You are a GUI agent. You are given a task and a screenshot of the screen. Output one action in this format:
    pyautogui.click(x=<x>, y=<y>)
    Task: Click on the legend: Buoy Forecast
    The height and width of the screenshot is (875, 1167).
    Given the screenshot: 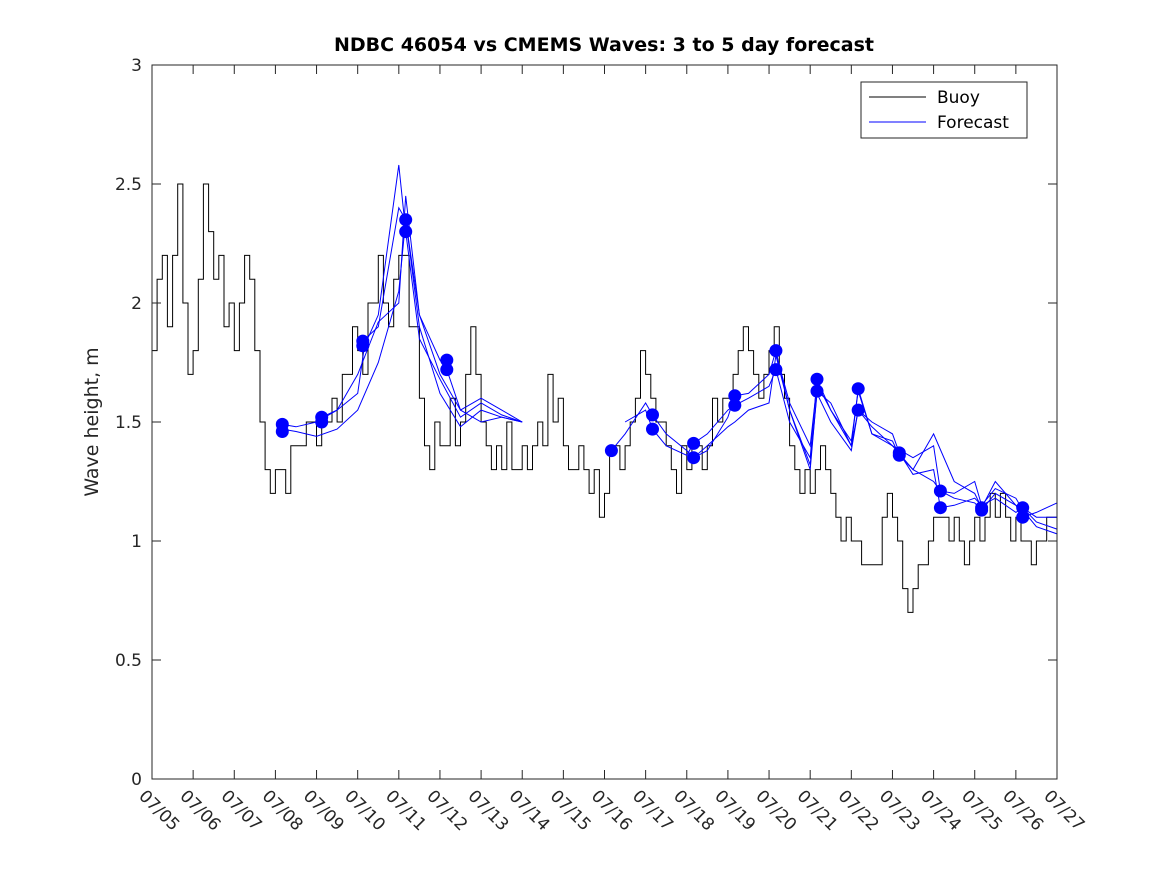 What is the action you would take?
    pyautogui.click(x=944, y=110)
    